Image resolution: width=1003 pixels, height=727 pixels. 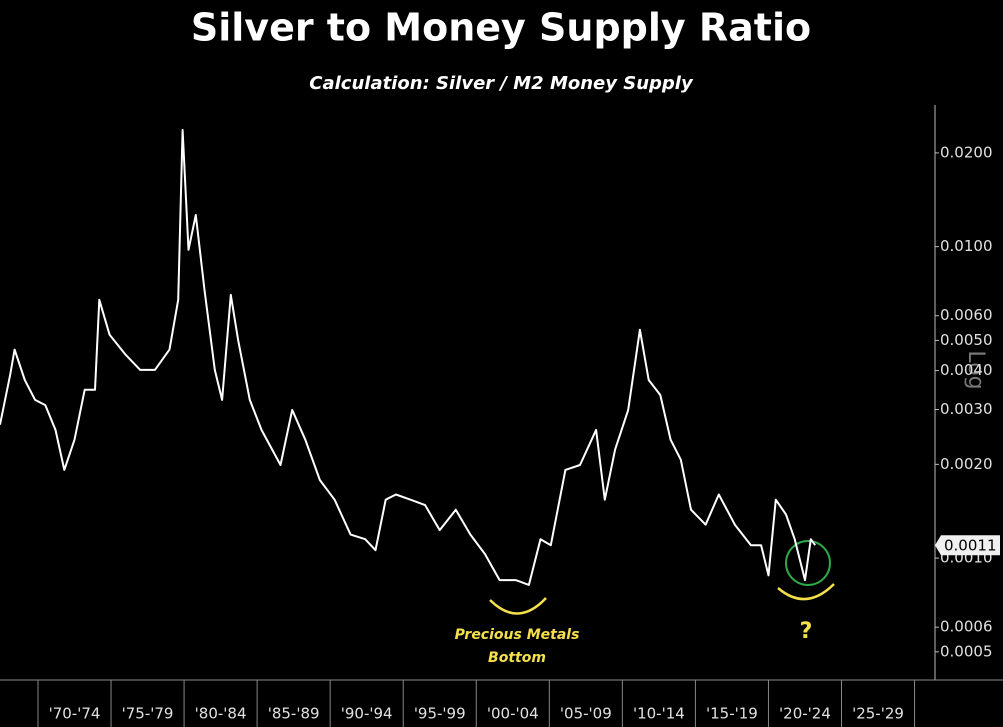 I want to click on y-tick-label: 0.0050, so click(x=966, y=340).